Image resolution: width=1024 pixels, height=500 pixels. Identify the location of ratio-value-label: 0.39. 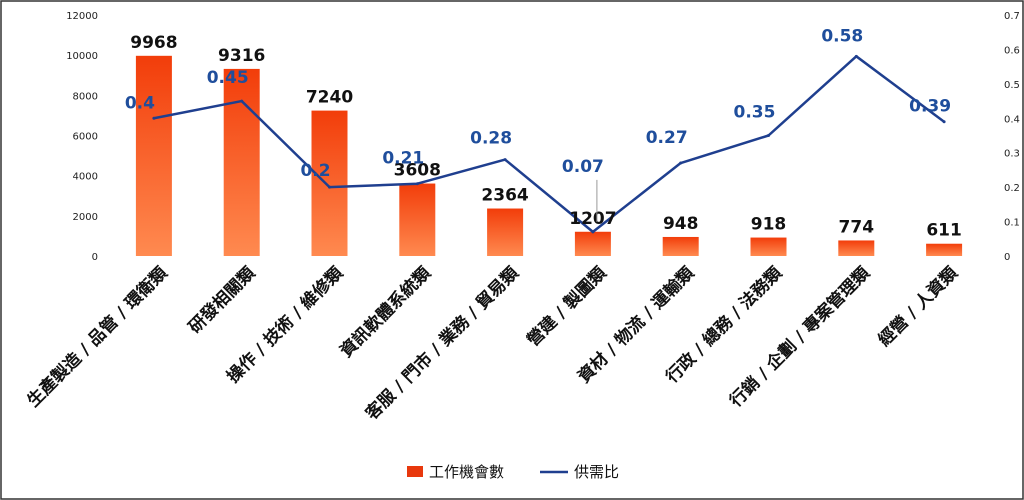
(930, 107).